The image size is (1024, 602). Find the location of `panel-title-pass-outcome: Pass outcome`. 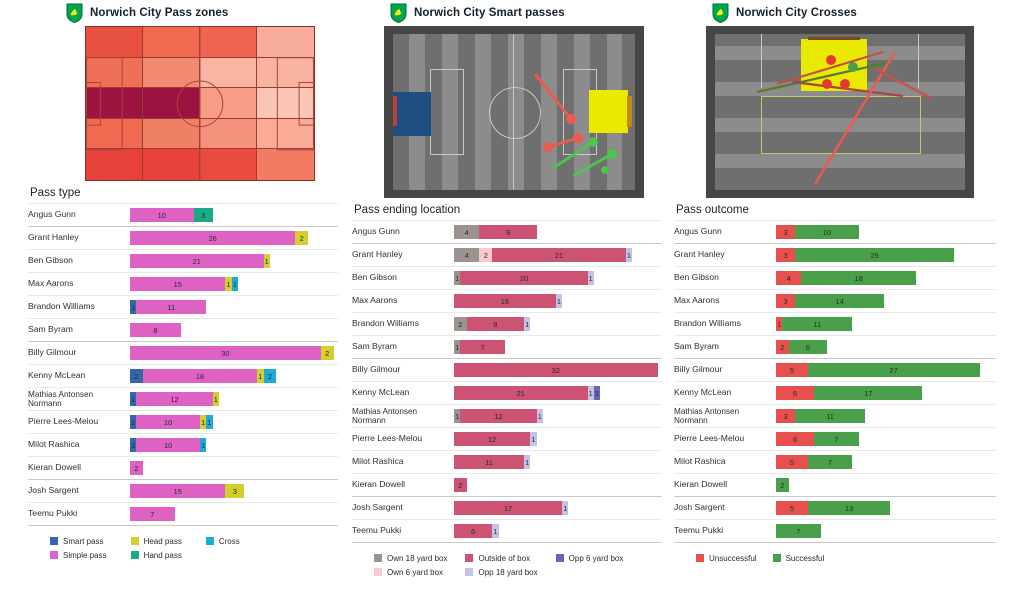

panel-title-pass-outcome: Pass outcome is located at coordinates (712, 210).